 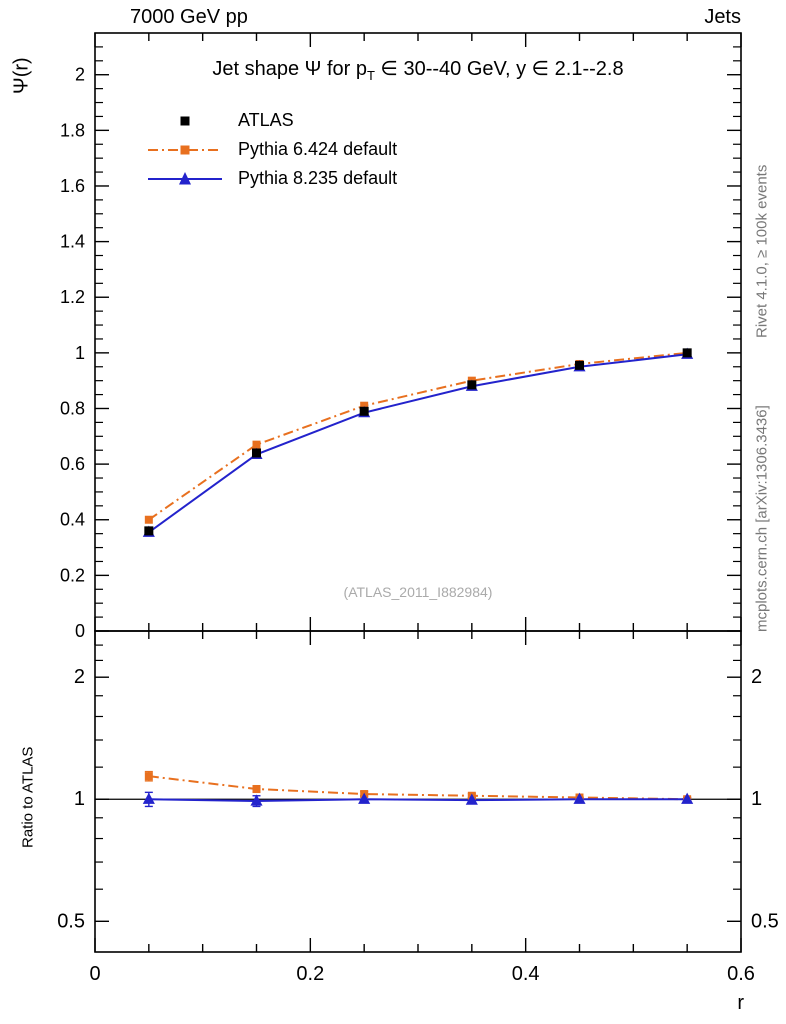 What do you see at coordinates (266, 120) in the screenshot?
I see `legend-label: ATLAS` at bounding box center [266, 120].